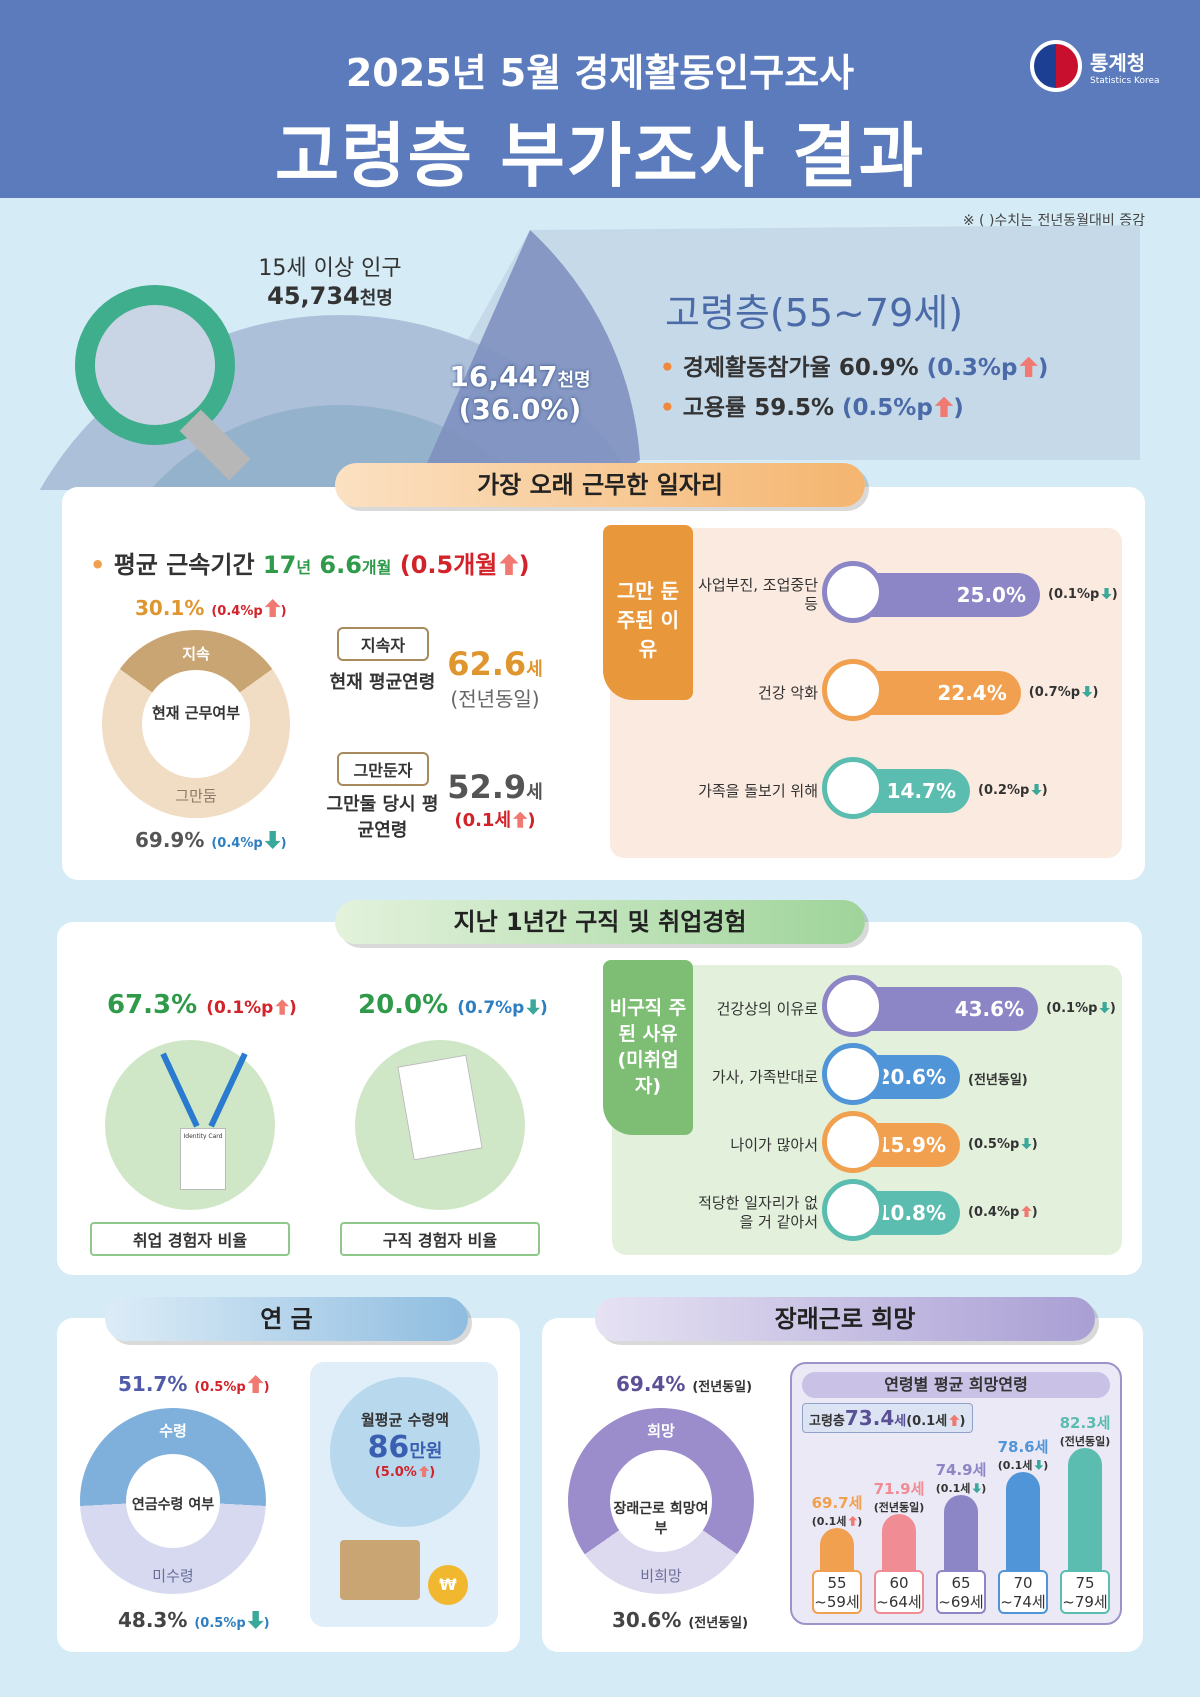 The width and height of the screenshot is (1200, 1697). Describe the element at coordinates (961, 1592) in the screenshot. I see `age-group-label: 65 ~69세` at that location.